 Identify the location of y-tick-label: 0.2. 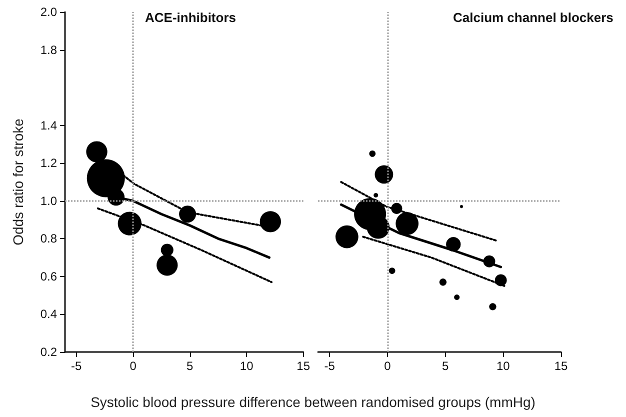
(49, 352).